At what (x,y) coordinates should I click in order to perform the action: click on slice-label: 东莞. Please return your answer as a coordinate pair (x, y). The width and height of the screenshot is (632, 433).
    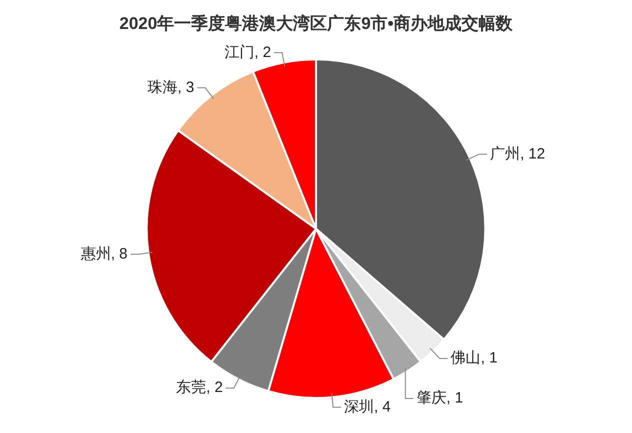
    Looking at the image, I should click on (191, 387).